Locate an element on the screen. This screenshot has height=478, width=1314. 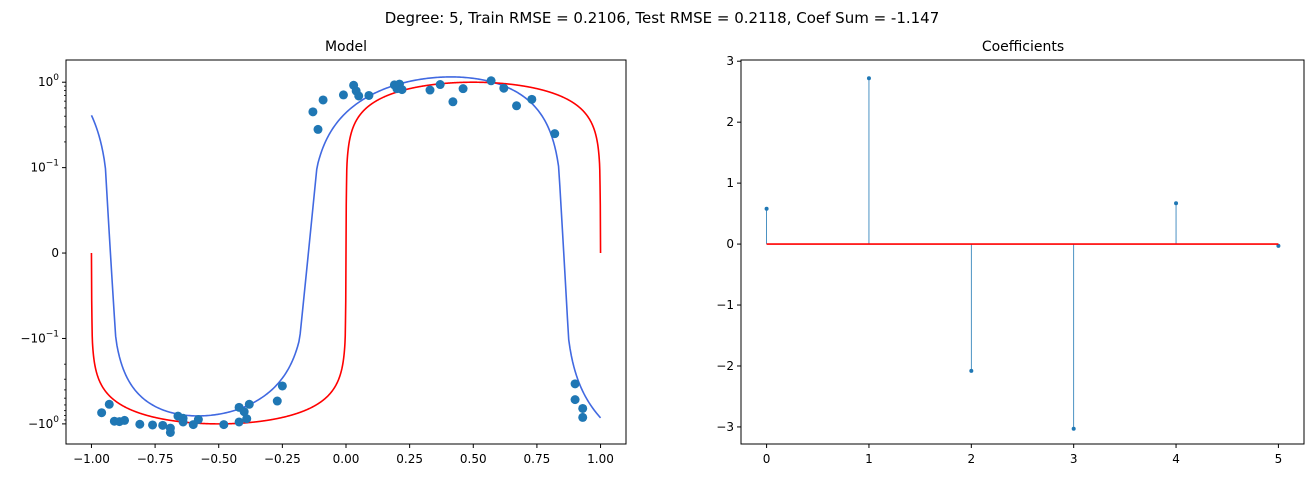
coef-y-tick-label-1: 2 is located at coordinates (730, 122).